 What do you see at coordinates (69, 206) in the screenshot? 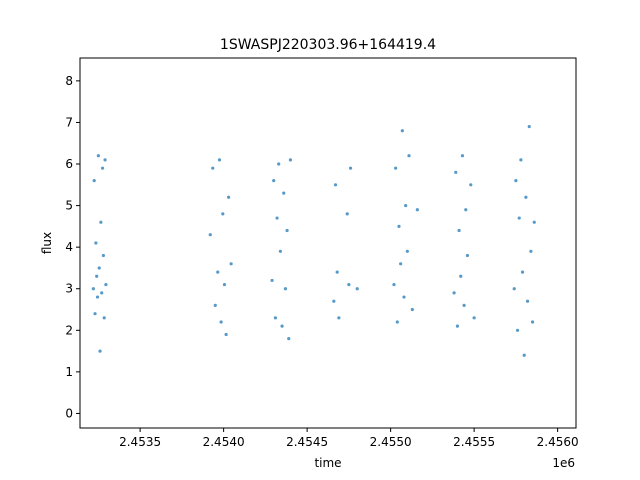
I see `y-tick-label: 5` at bounding box center [69, 206].